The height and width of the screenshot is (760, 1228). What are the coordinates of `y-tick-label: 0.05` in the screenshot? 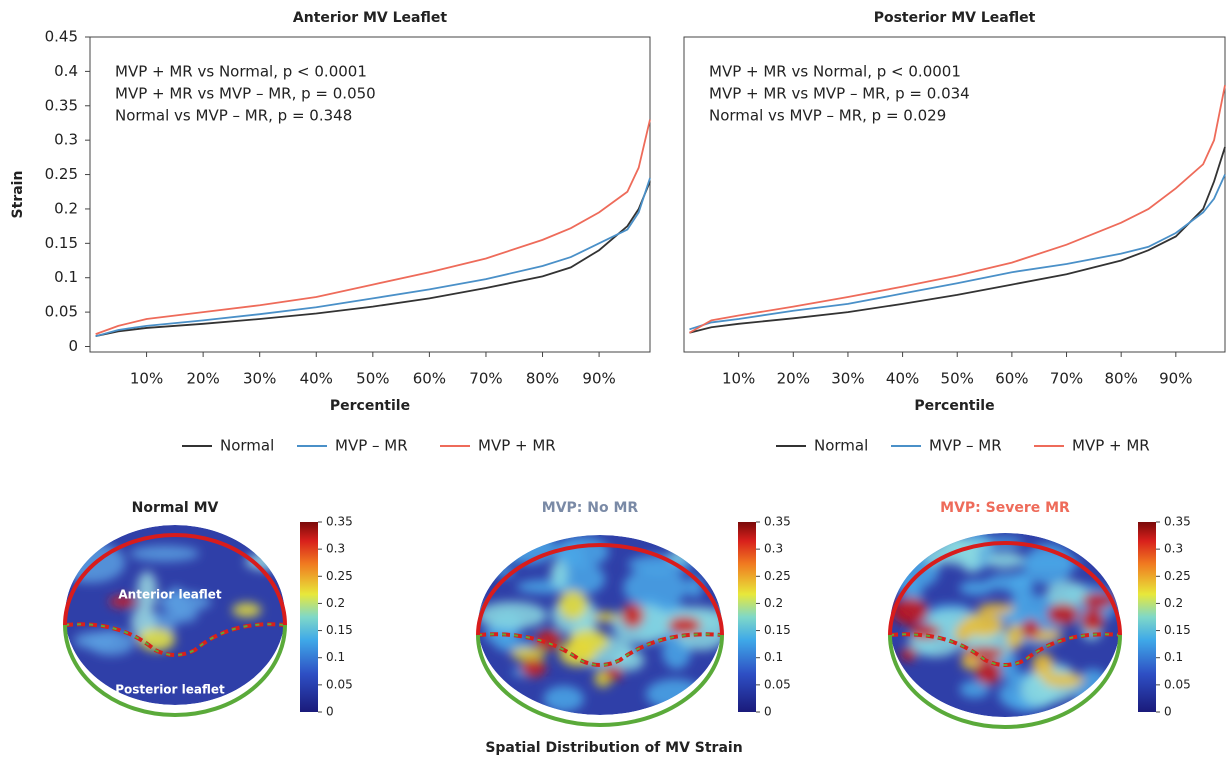 It's located at (61, 312).